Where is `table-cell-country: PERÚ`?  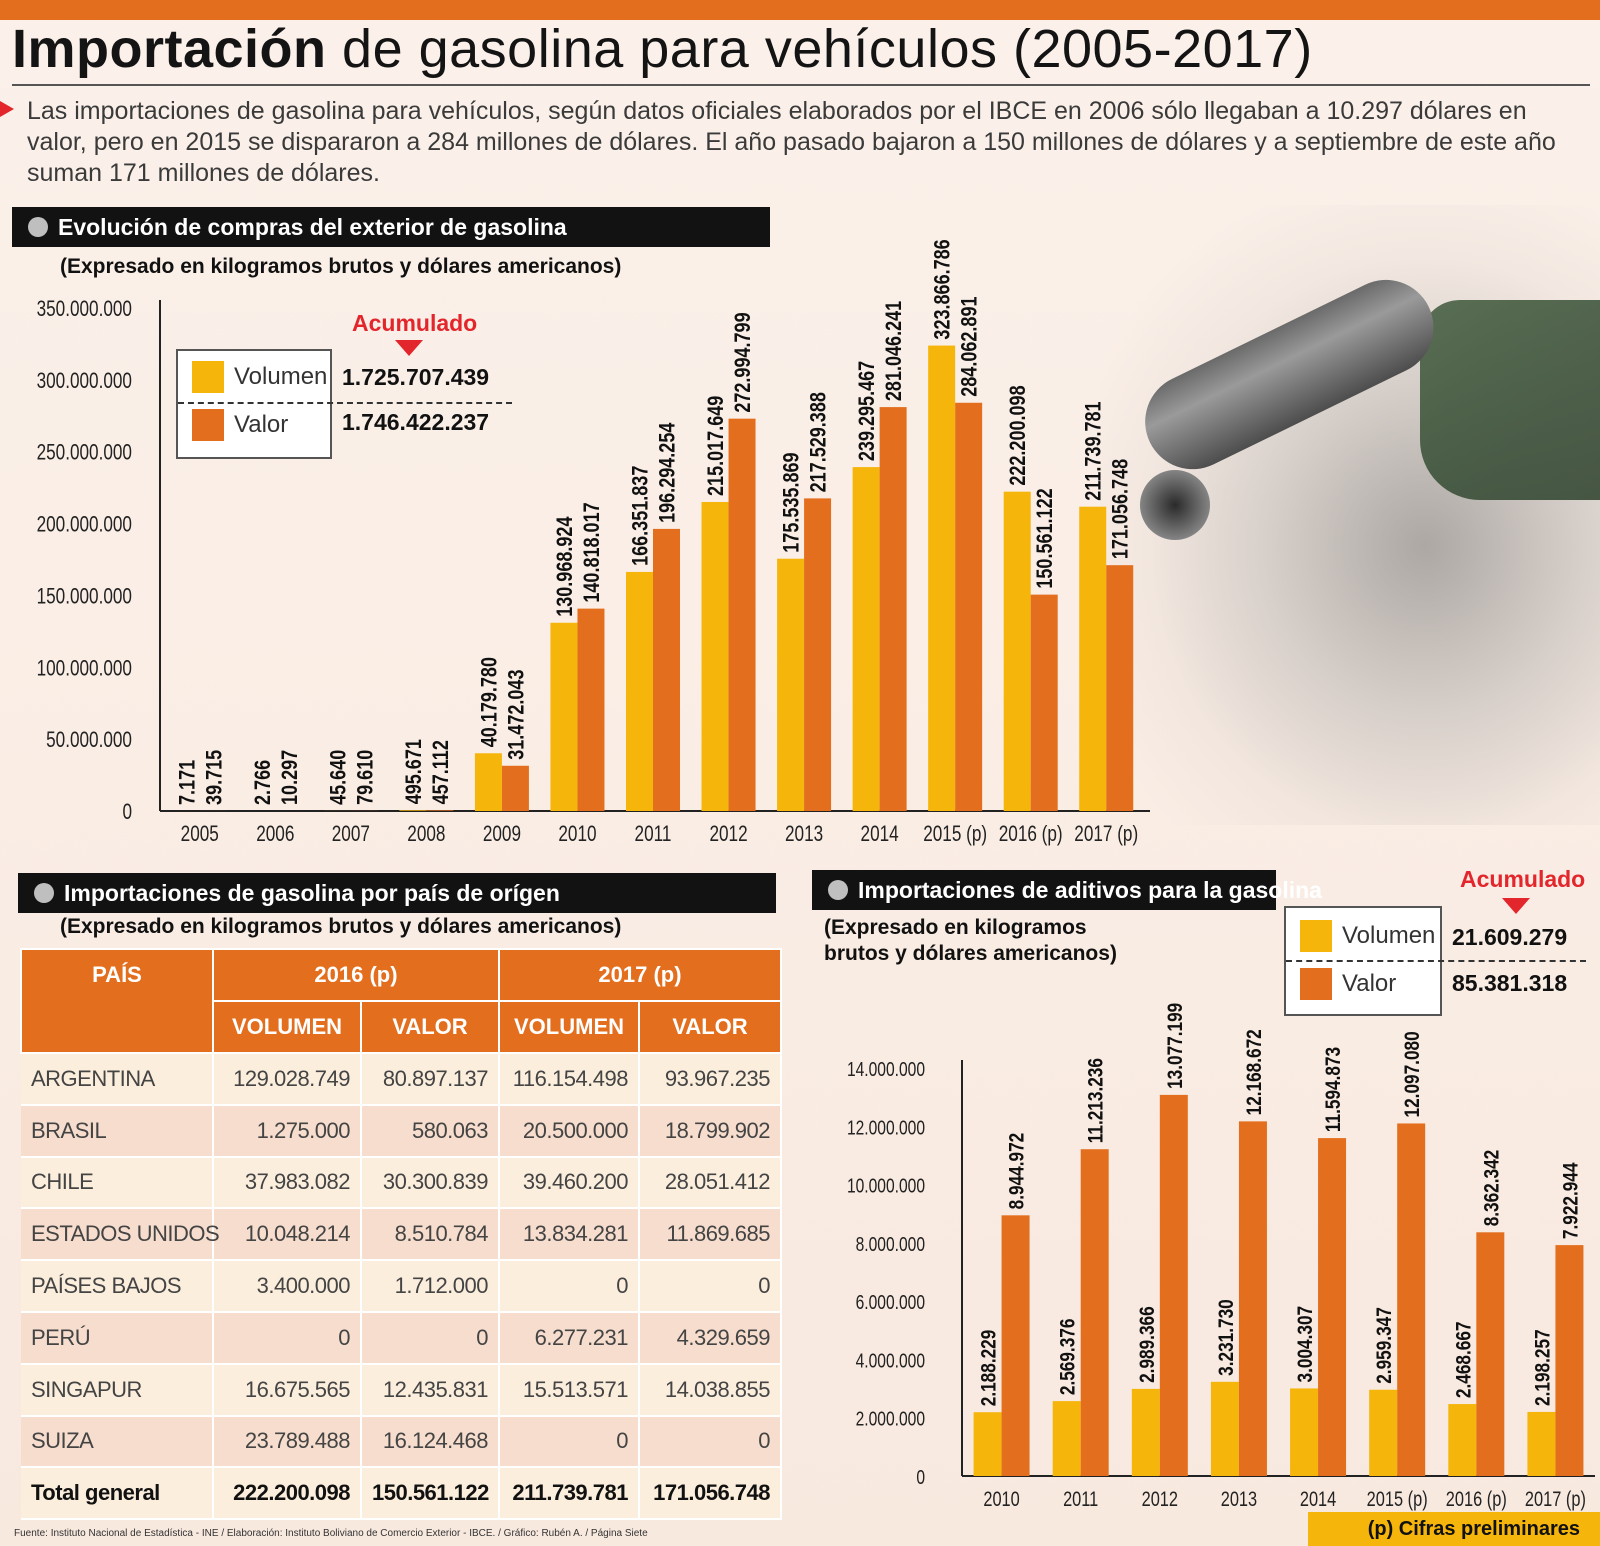 table-cell-country: PERÚ is located at coordinates (117, 1338).